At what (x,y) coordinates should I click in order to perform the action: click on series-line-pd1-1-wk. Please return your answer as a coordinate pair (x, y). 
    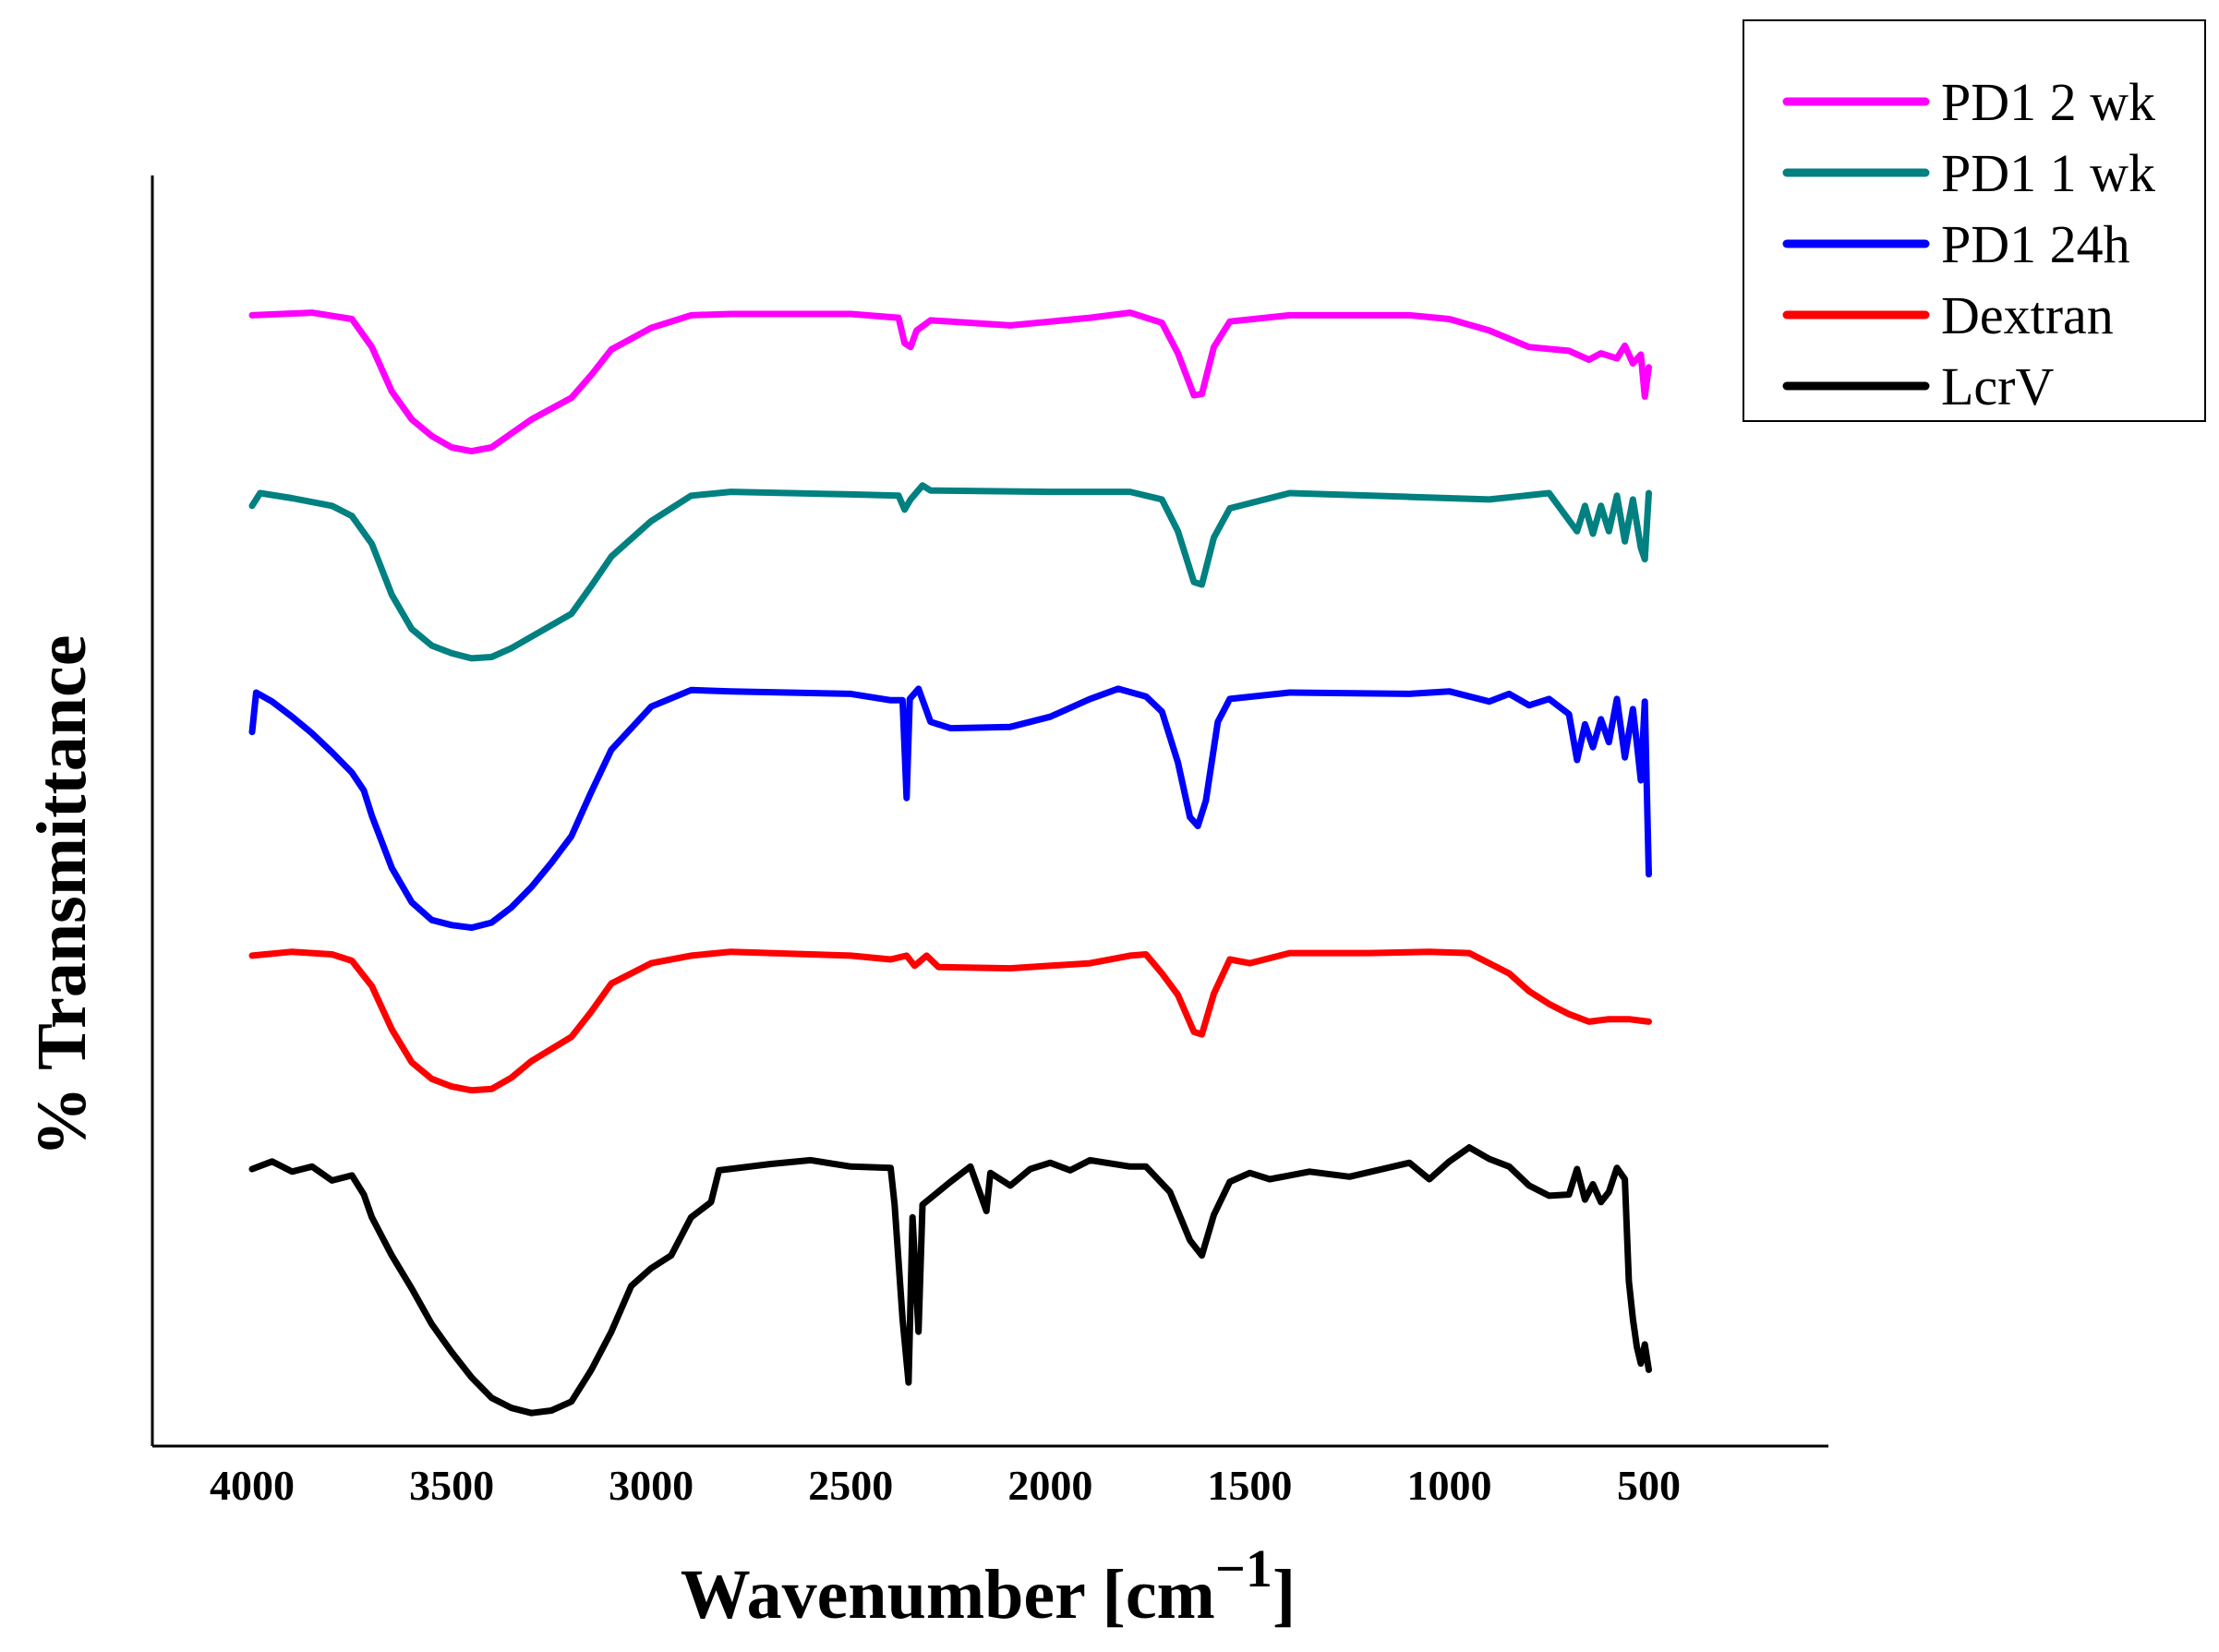
    Looking at the image, I should click on (950, 572).